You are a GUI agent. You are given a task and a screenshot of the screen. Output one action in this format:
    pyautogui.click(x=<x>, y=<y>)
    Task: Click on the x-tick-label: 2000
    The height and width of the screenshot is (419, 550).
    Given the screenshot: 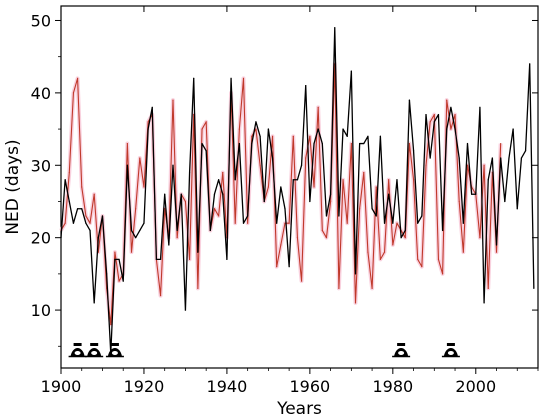 What is the action you would take?
    pyautogui.click(x=475, y=386)
    